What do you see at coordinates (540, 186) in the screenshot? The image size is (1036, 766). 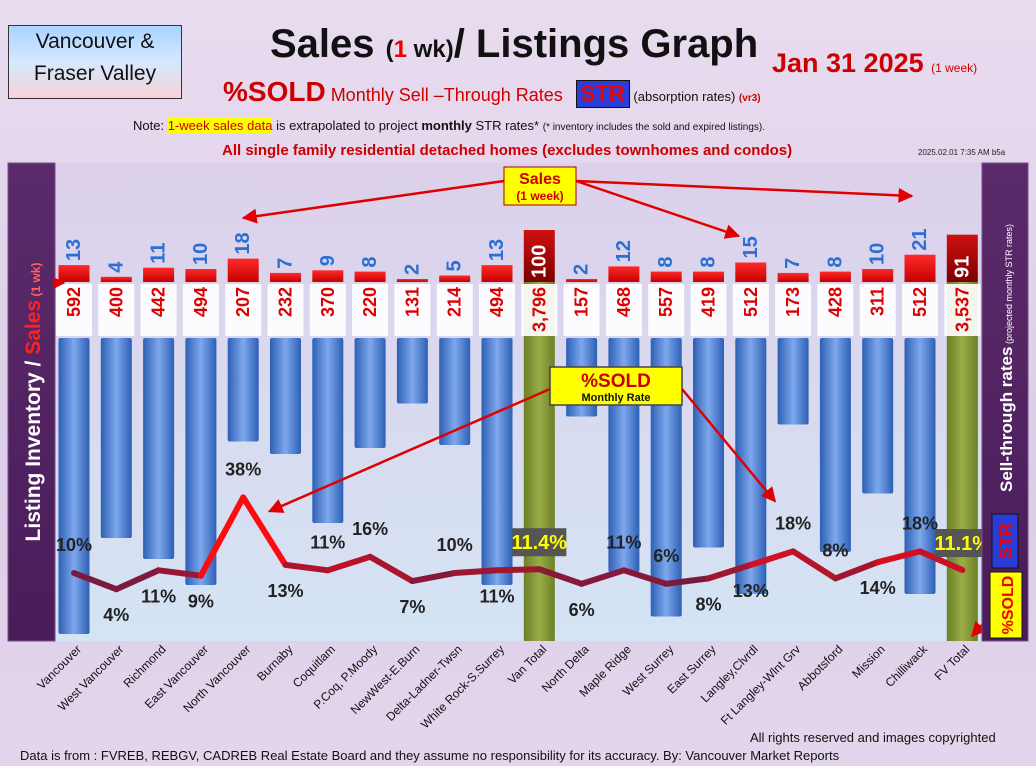 I see `sales-callout-box` at bounding box center [540, 186].